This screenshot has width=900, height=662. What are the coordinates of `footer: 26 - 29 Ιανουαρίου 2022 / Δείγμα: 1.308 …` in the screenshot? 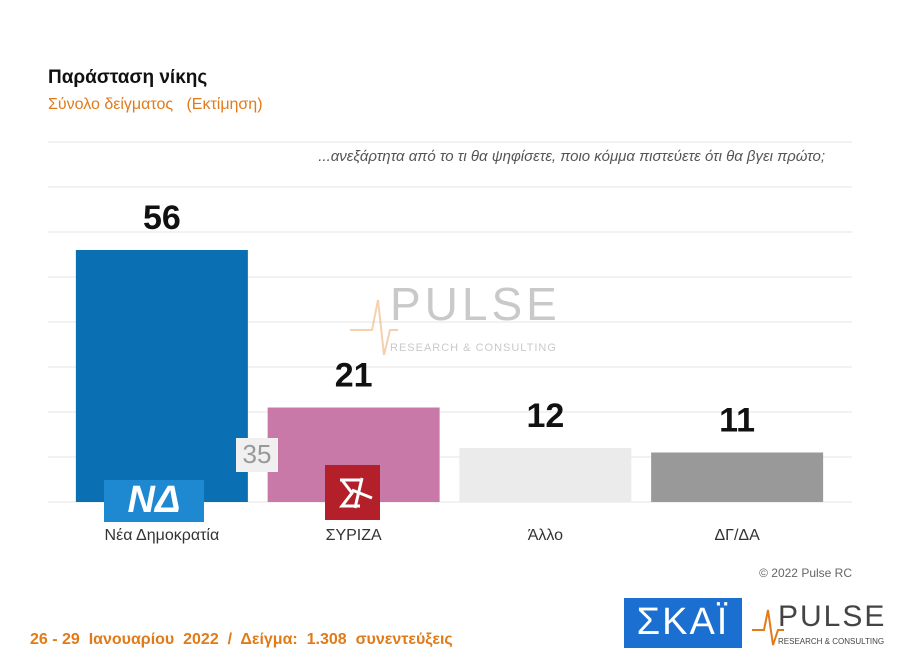 It's located at (241, 639).